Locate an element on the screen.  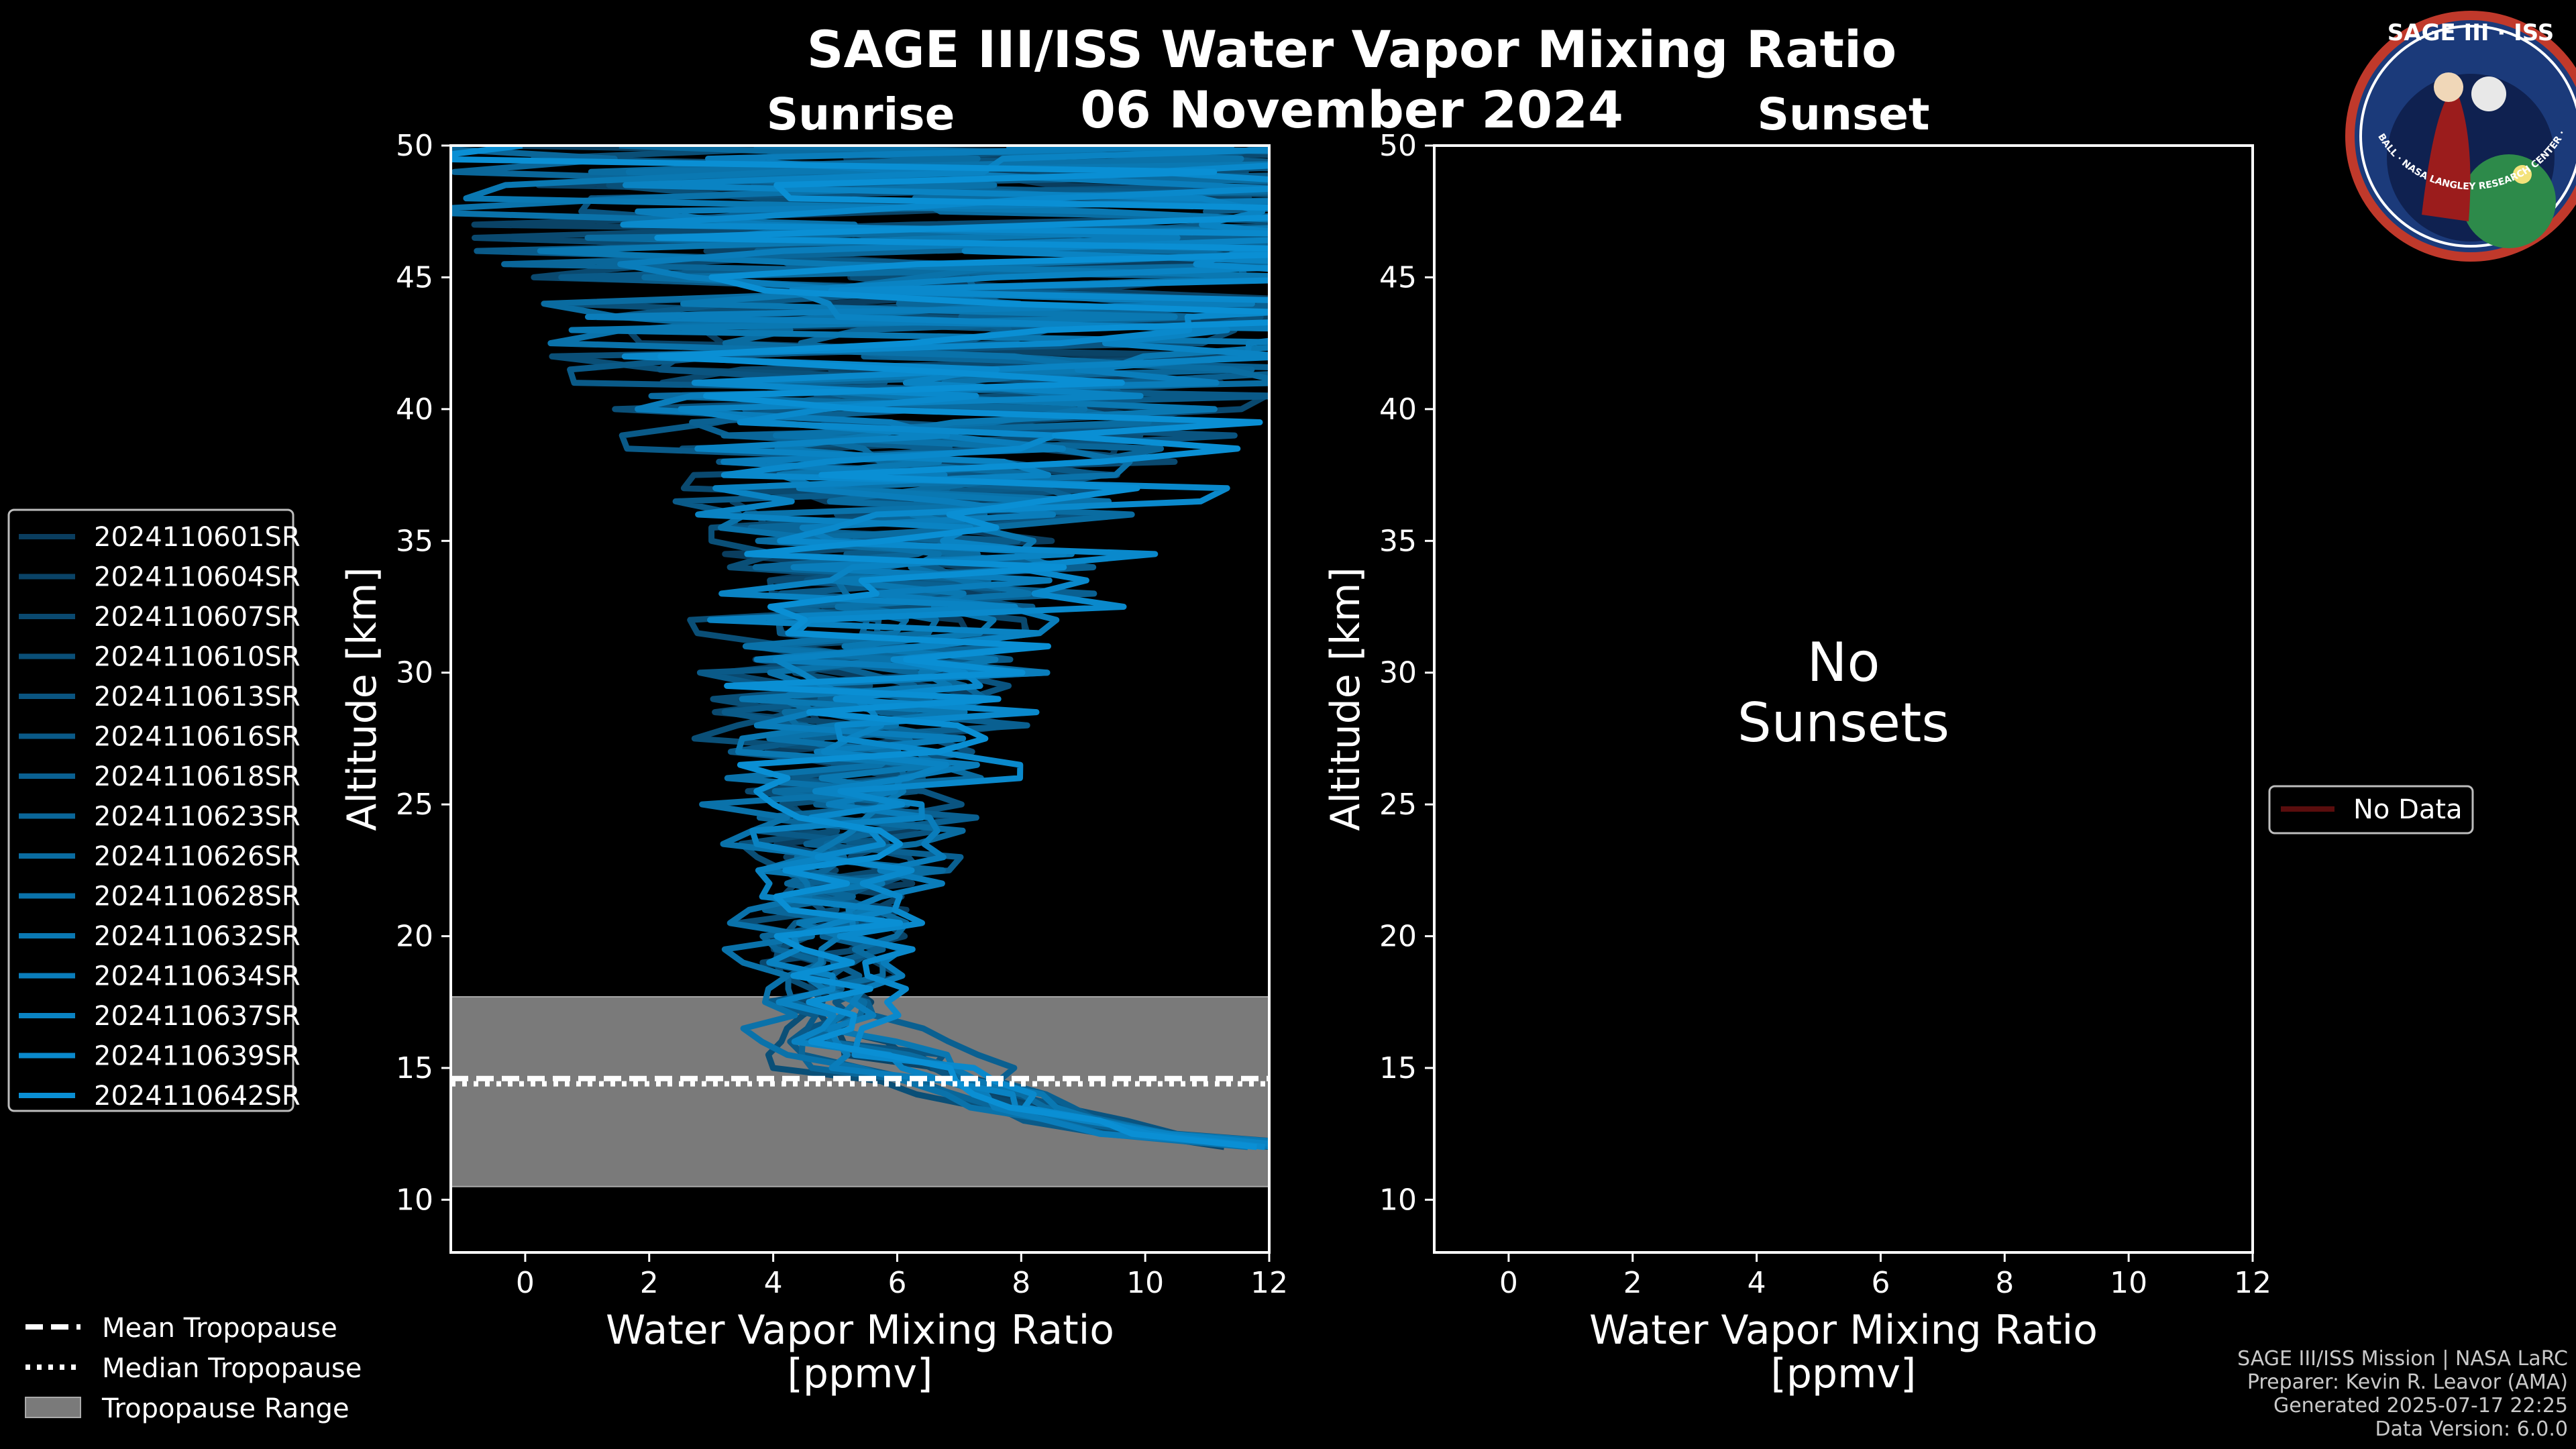
sunset-xtick-label: 10 is located at coordinates (2128, 1283).